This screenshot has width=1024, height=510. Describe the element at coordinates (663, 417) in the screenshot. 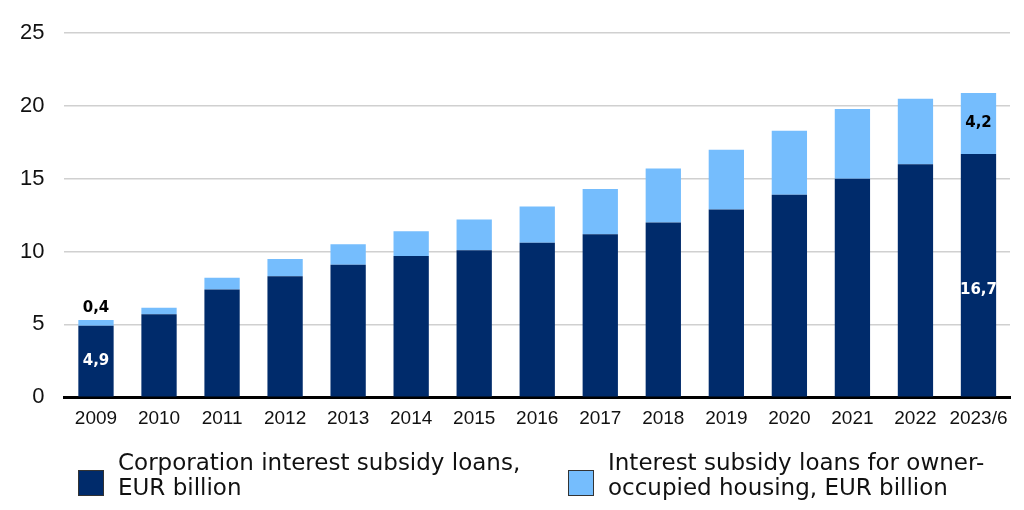

I see `x-tick-label: 2018` at that location.